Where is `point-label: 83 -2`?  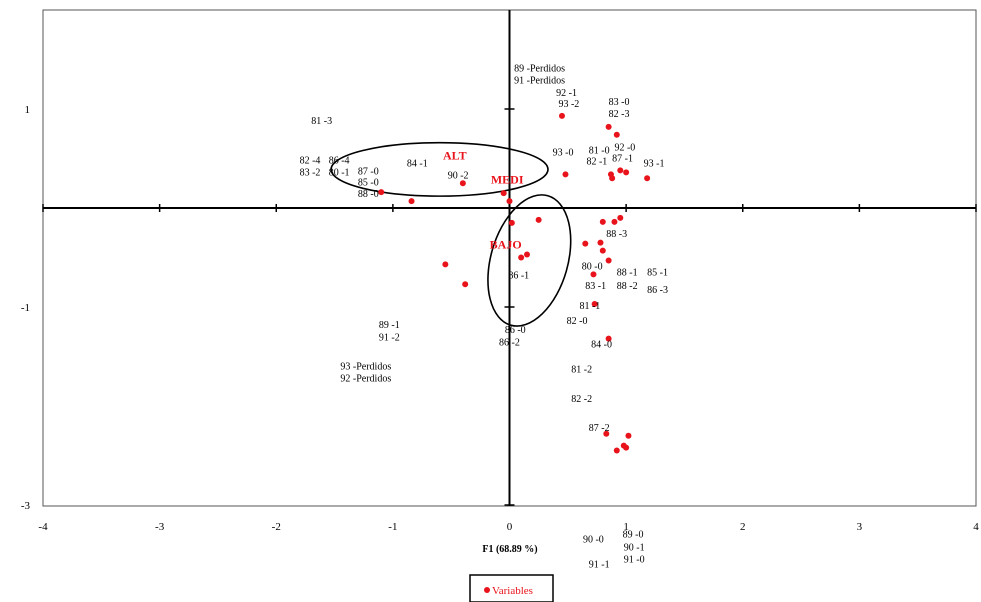 point-label: 83 -2 is located at coordinates (310, 172).